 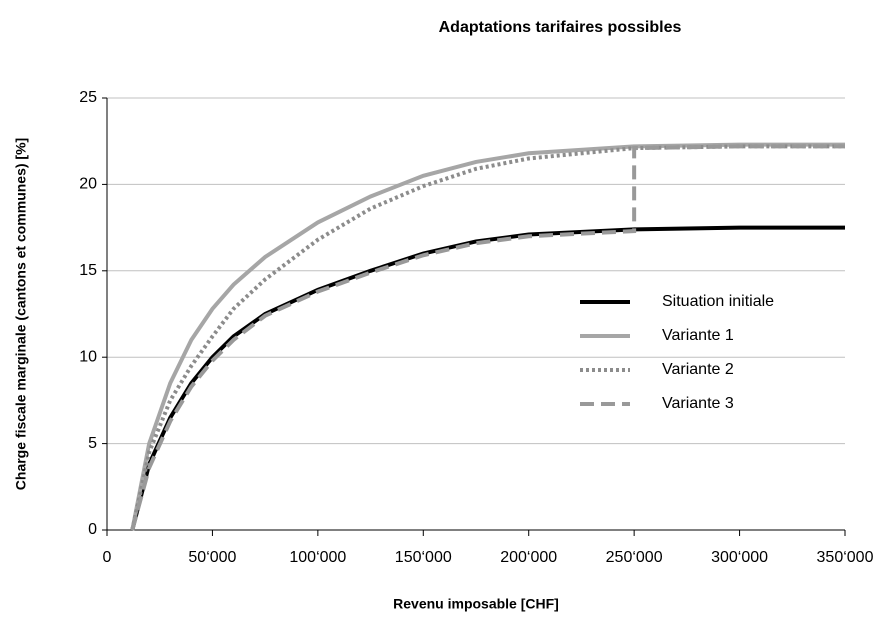 What do you see at coordinates (476, 604) in the screenshot?
I see `x-axis-label: Revenu imposable [CHF]` at bounding box center [476, 604].